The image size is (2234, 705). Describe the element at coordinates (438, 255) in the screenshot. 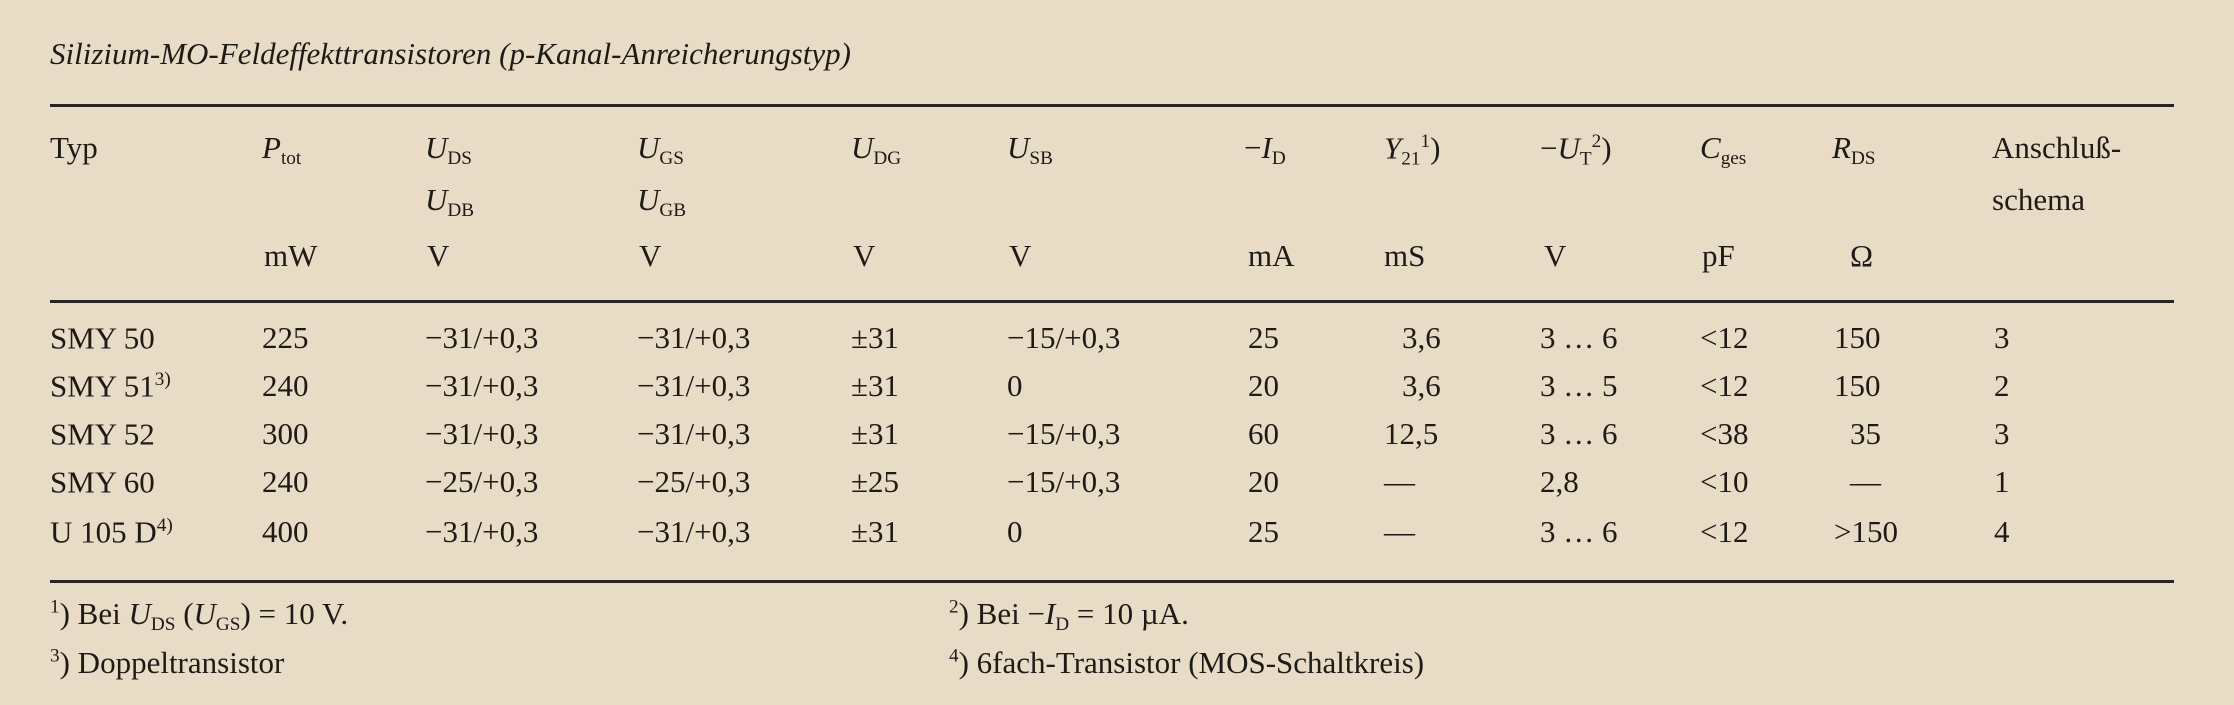

I see `unit-uds: V` at that location.